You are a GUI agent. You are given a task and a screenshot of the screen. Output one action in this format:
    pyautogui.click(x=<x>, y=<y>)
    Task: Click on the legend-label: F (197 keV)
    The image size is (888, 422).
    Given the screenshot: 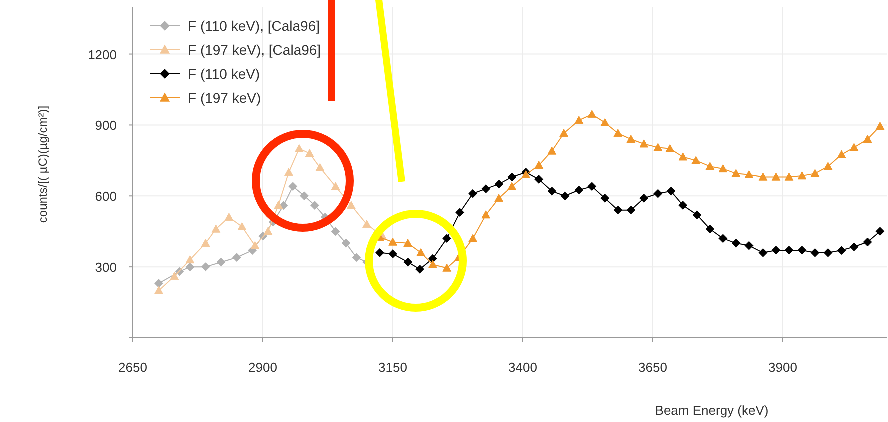 What is the action you would take?
    pyautogui.click(x=225, y=98)
    